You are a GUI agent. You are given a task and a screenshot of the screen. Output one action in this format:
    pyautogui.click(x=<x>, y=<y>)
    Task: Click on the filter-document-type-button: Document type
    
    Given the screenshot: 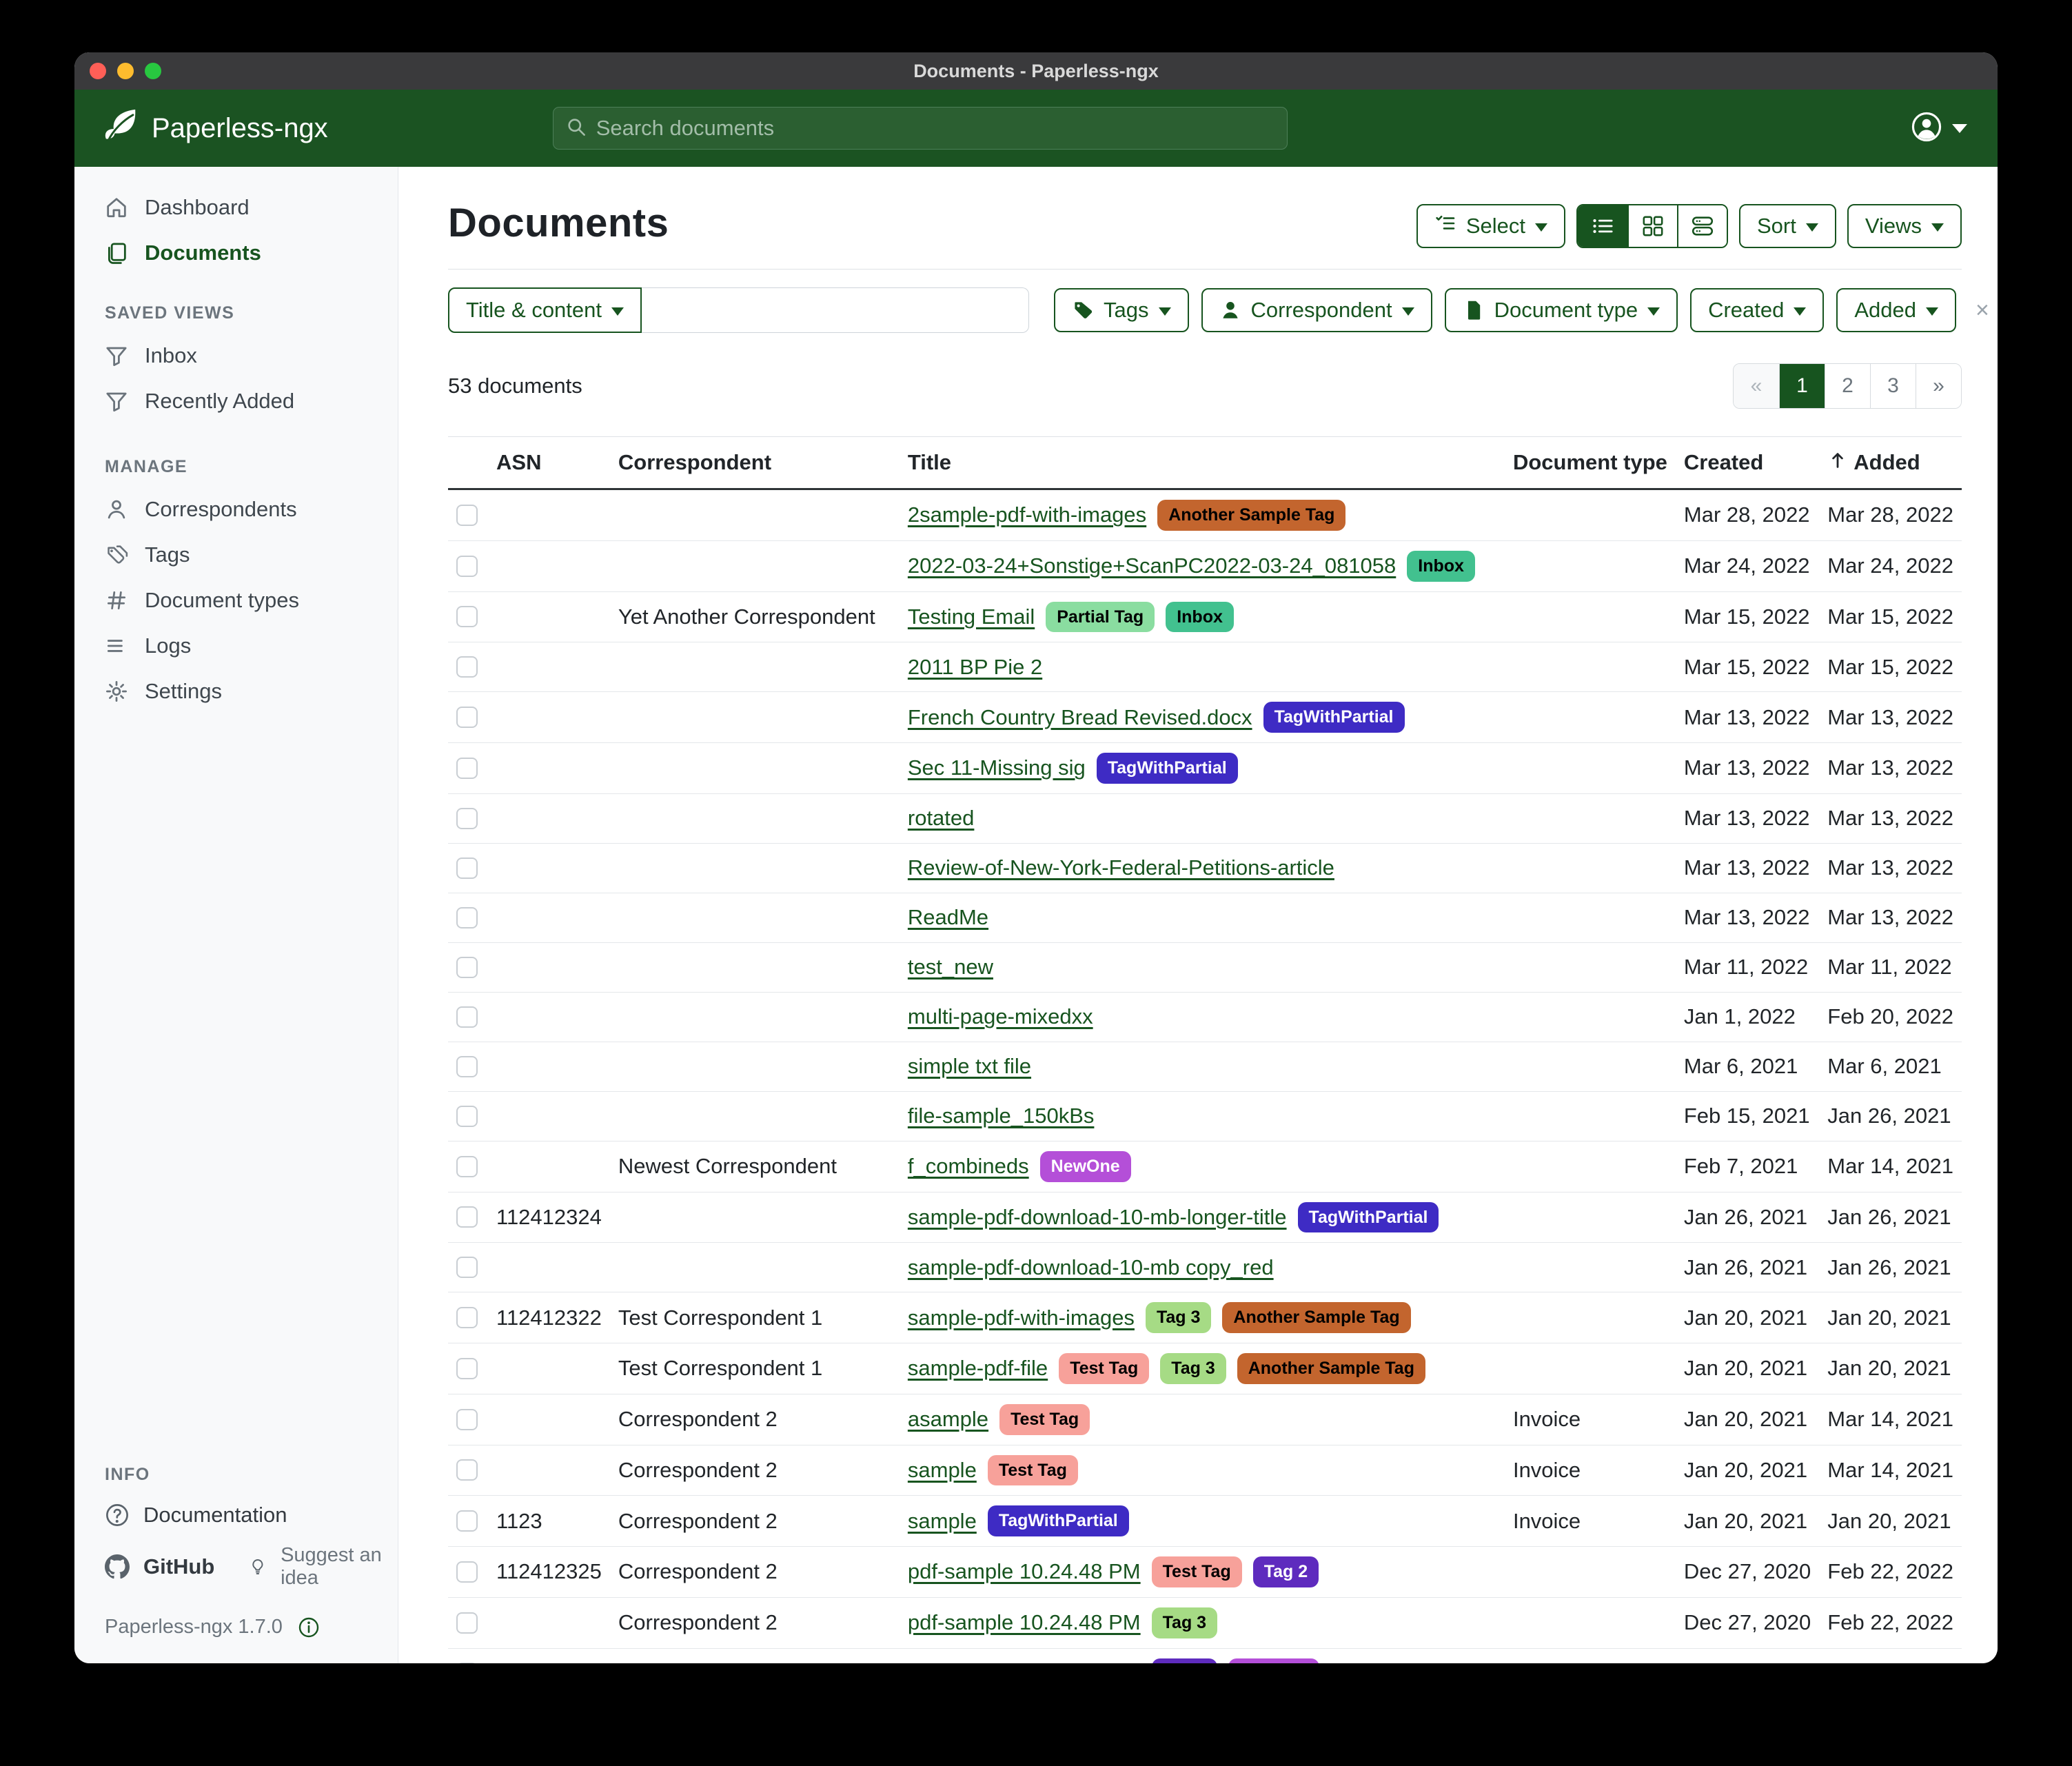 What is the action you would take?
    pyautogui.click(x=1561, y=310)
    